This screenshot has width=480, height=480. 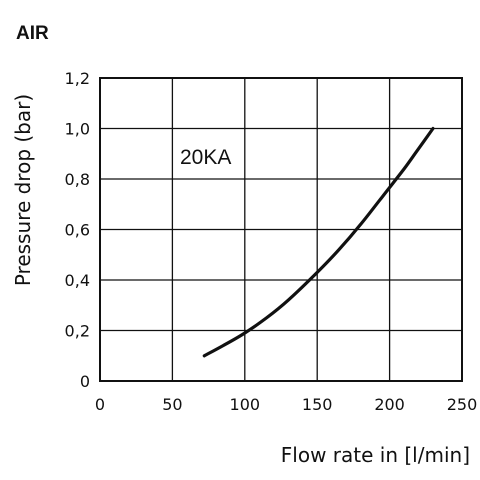 I want to click on y-tick-label: 0,4, so click(x=77, y=280).